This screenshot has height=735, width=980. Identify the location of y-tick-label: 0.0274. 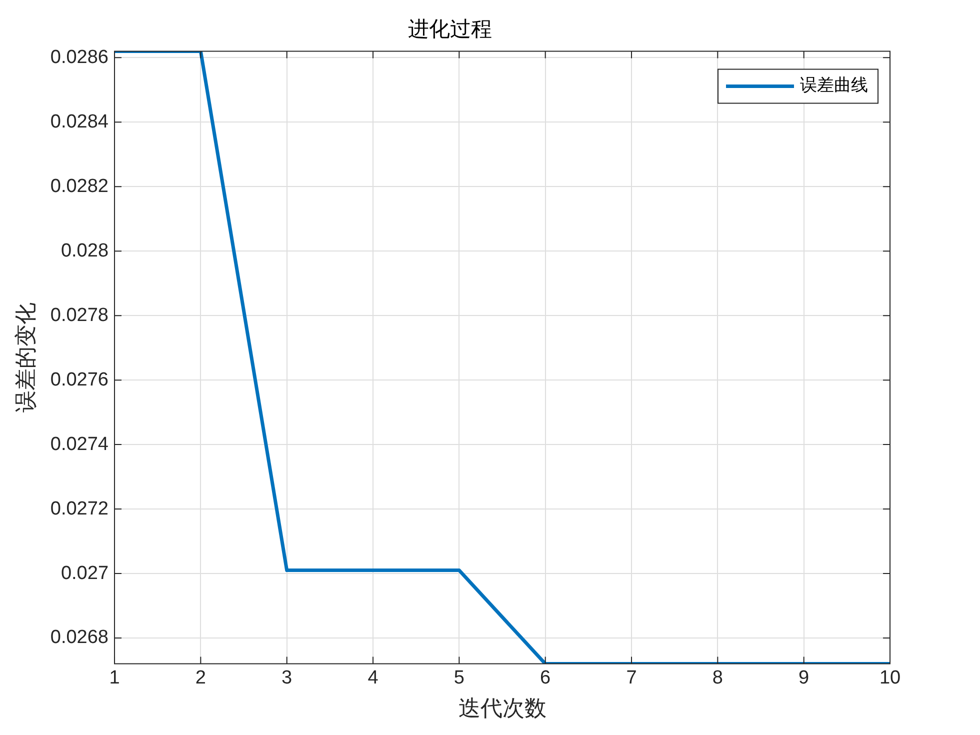
(79, 444).